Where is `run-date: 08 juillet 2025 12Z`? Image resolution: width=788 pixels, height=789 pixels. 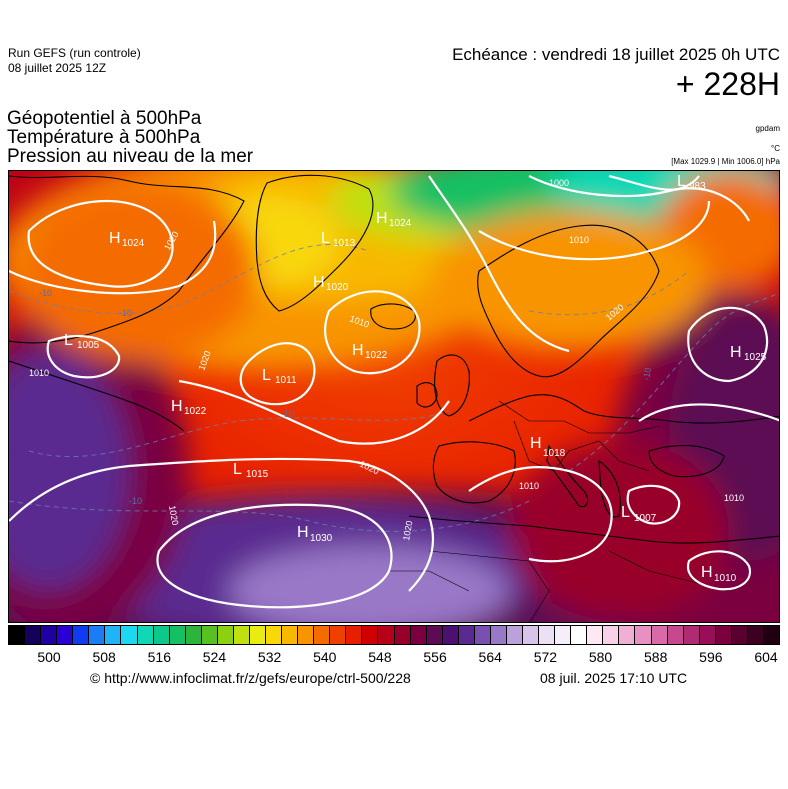
run-date: 08 juillet 2025 12Z is located at coordinates (57, 68).